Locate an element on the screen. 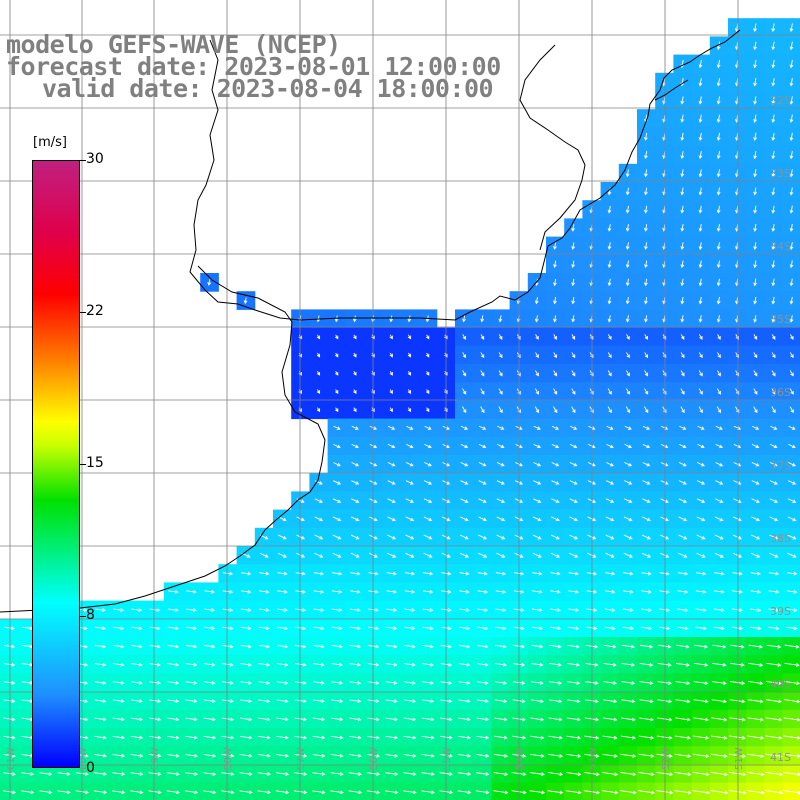 This screenshot has height=800, width=800. title-valid-date: valid date: 2023-08-04 18:00:00 is located at coordinates (268, 88).